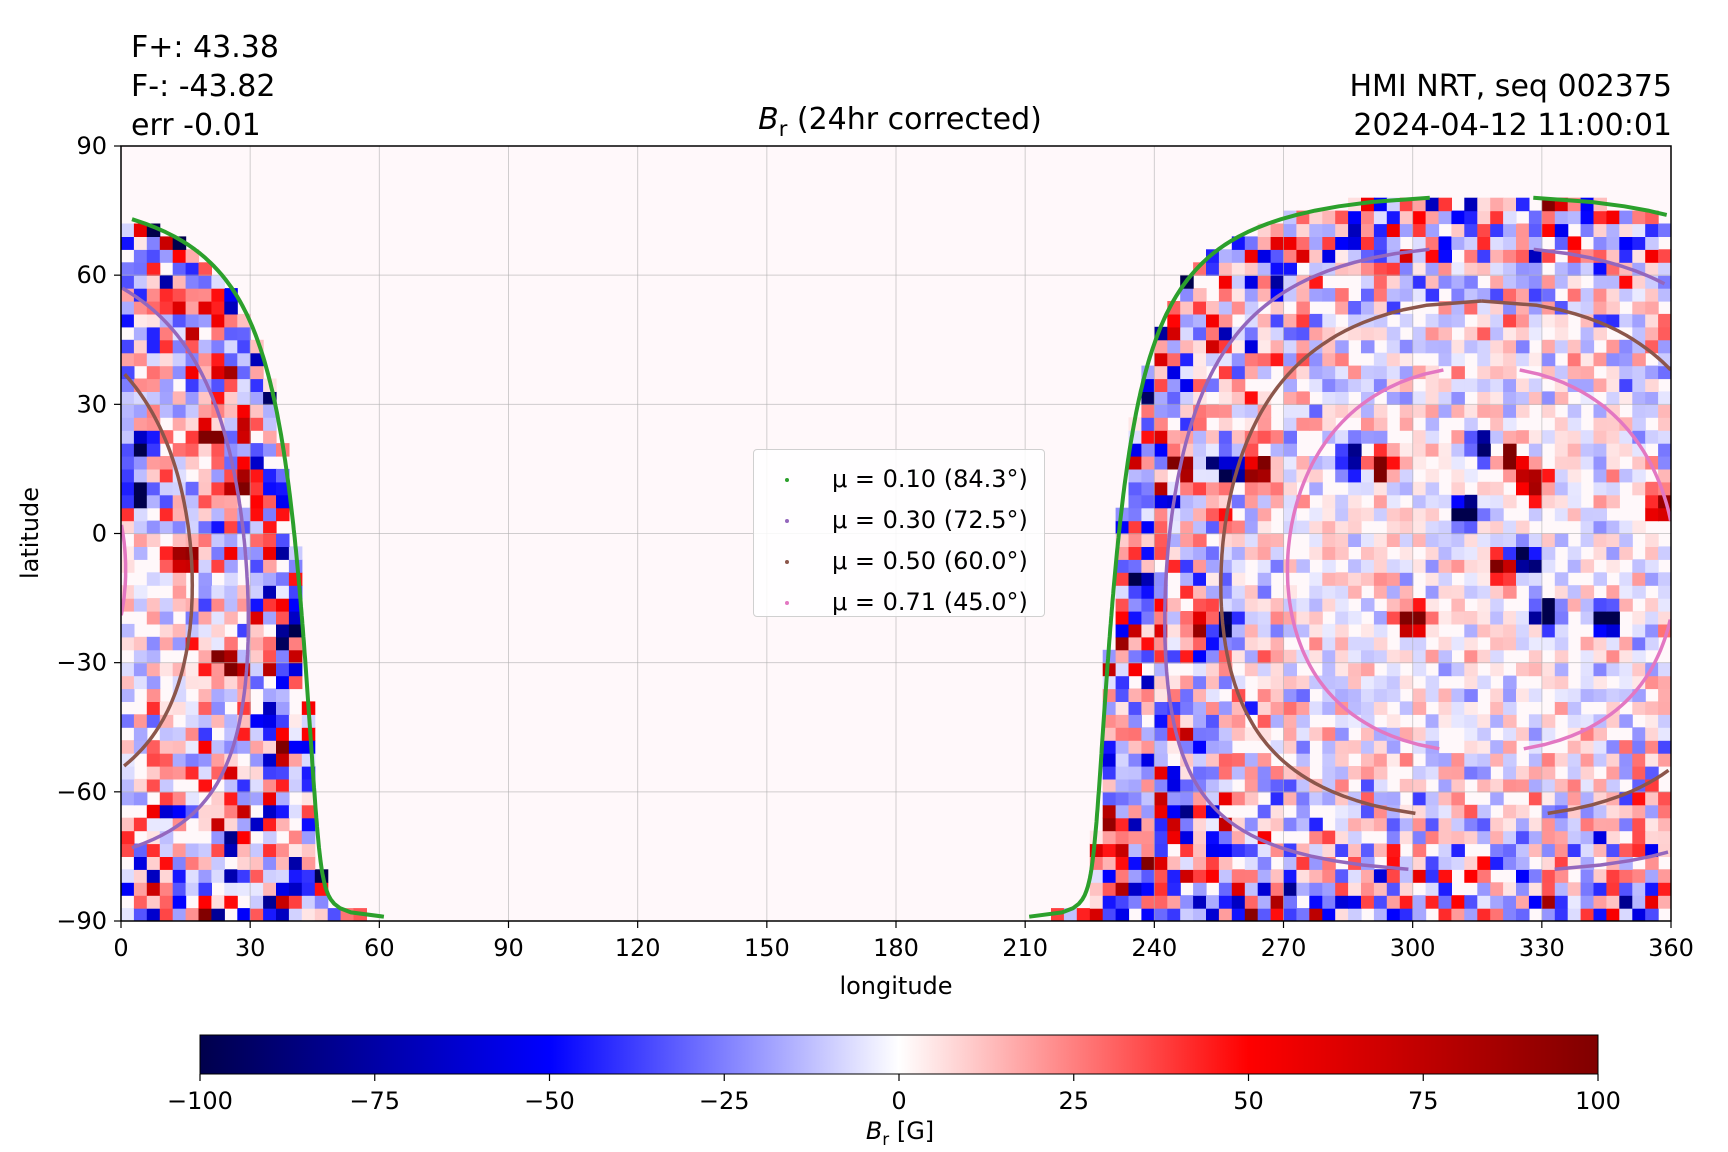 This screenshot has width=1728, height=1152. What do you see at coordinates (1598, 1101) in the screenshot?
I see `colorbar-tick-label: 100` at bounding box center [1598, 1101].